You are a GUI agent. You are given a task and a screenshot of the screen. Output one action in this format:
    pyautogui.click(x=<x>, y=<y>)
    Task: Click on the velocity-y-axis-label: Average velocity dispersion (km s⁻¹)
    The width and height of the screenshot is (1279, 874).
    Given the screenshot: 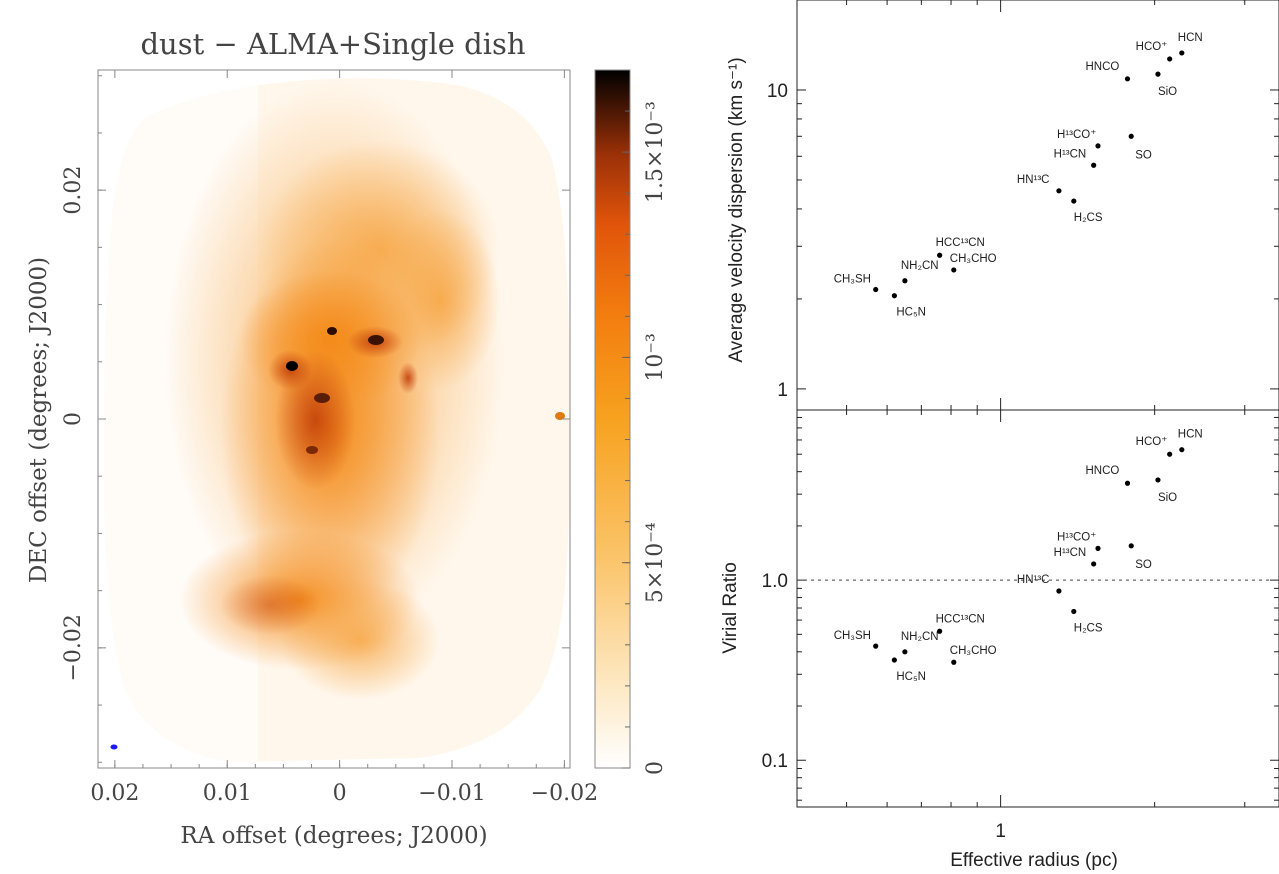 What is the action you would take?
    pyautogui.click(x=736, y=209)
    